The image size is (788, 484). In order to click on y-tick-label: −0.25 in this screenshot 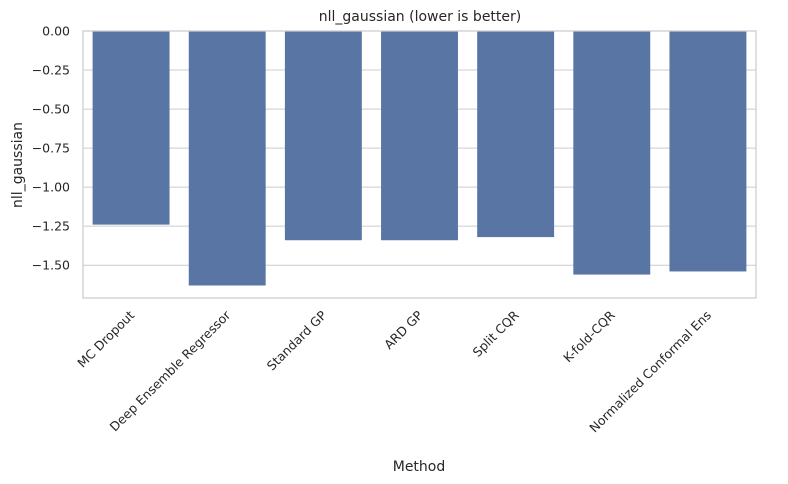, I will do `click(51, 70)`.